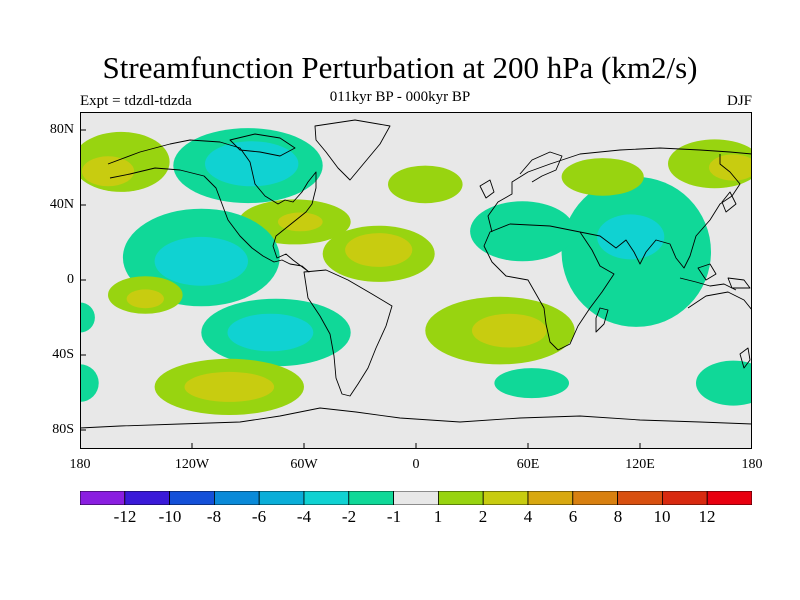 The height and width of the screenshot is (600, 800). What do you see at coordinates (136, 101) in the screenshot?
I see `experiment-label: Expt = tdzdl-tdzda` at bounding box center [136, 101].